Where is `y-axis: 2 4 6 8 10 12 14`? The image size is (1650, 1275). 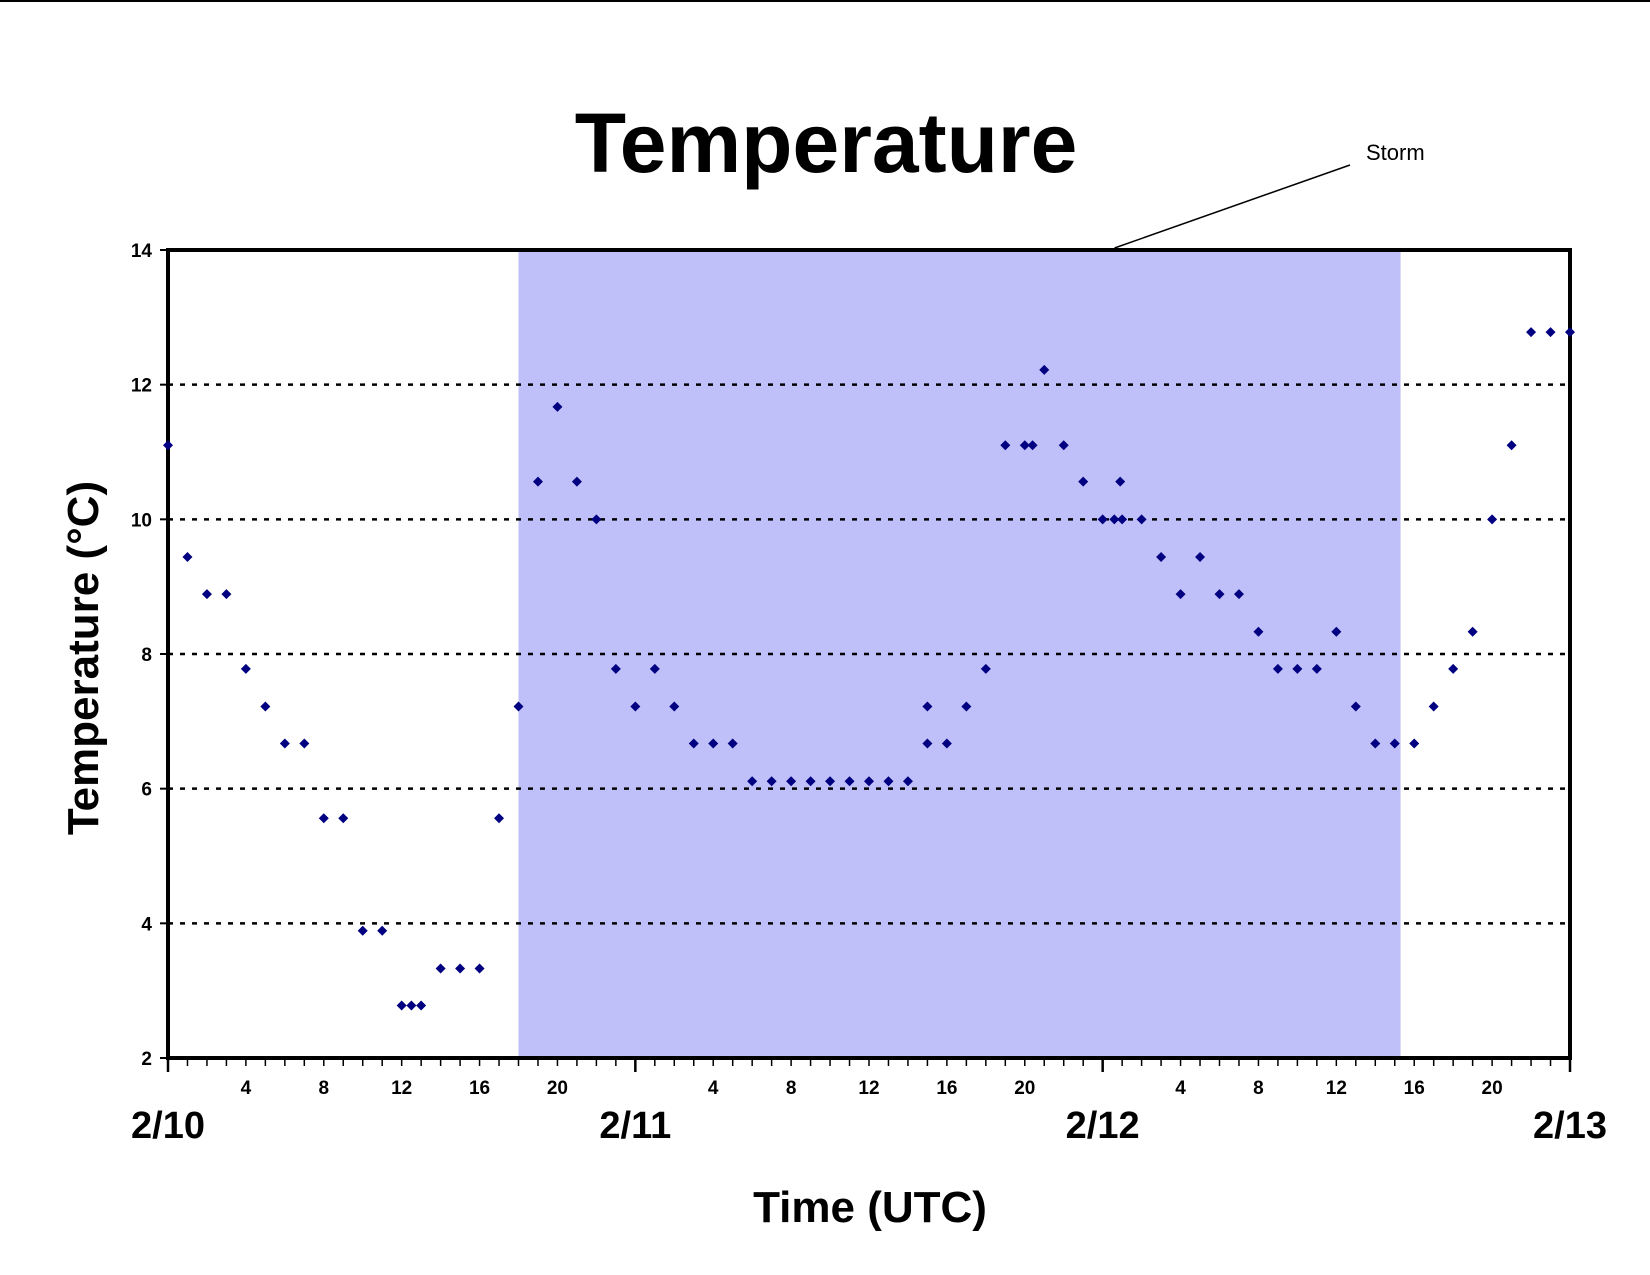 y-axis: 2 4 6 8 10 12 14 is located at coordinates (149, 655).